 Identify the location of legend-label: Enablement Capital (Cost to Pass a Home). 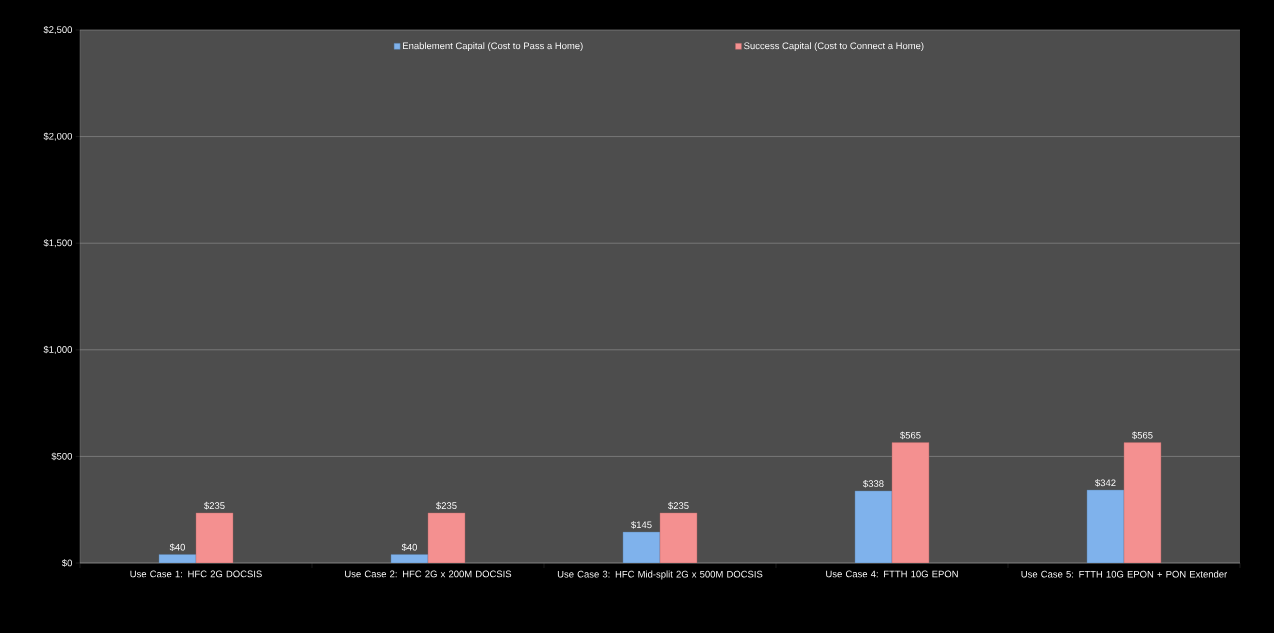
(493, 46).